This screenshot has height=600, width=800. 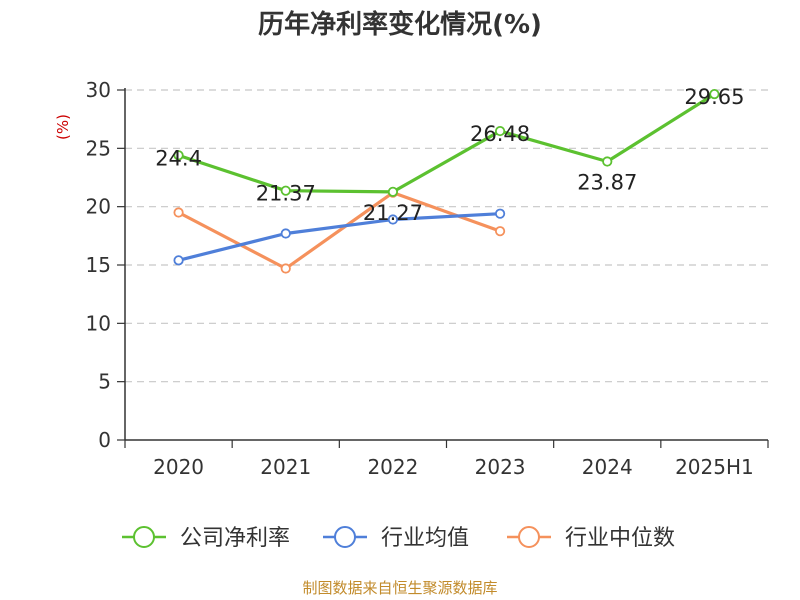 I want to click on y-tick-label: 5, so click(x=104, y=382).